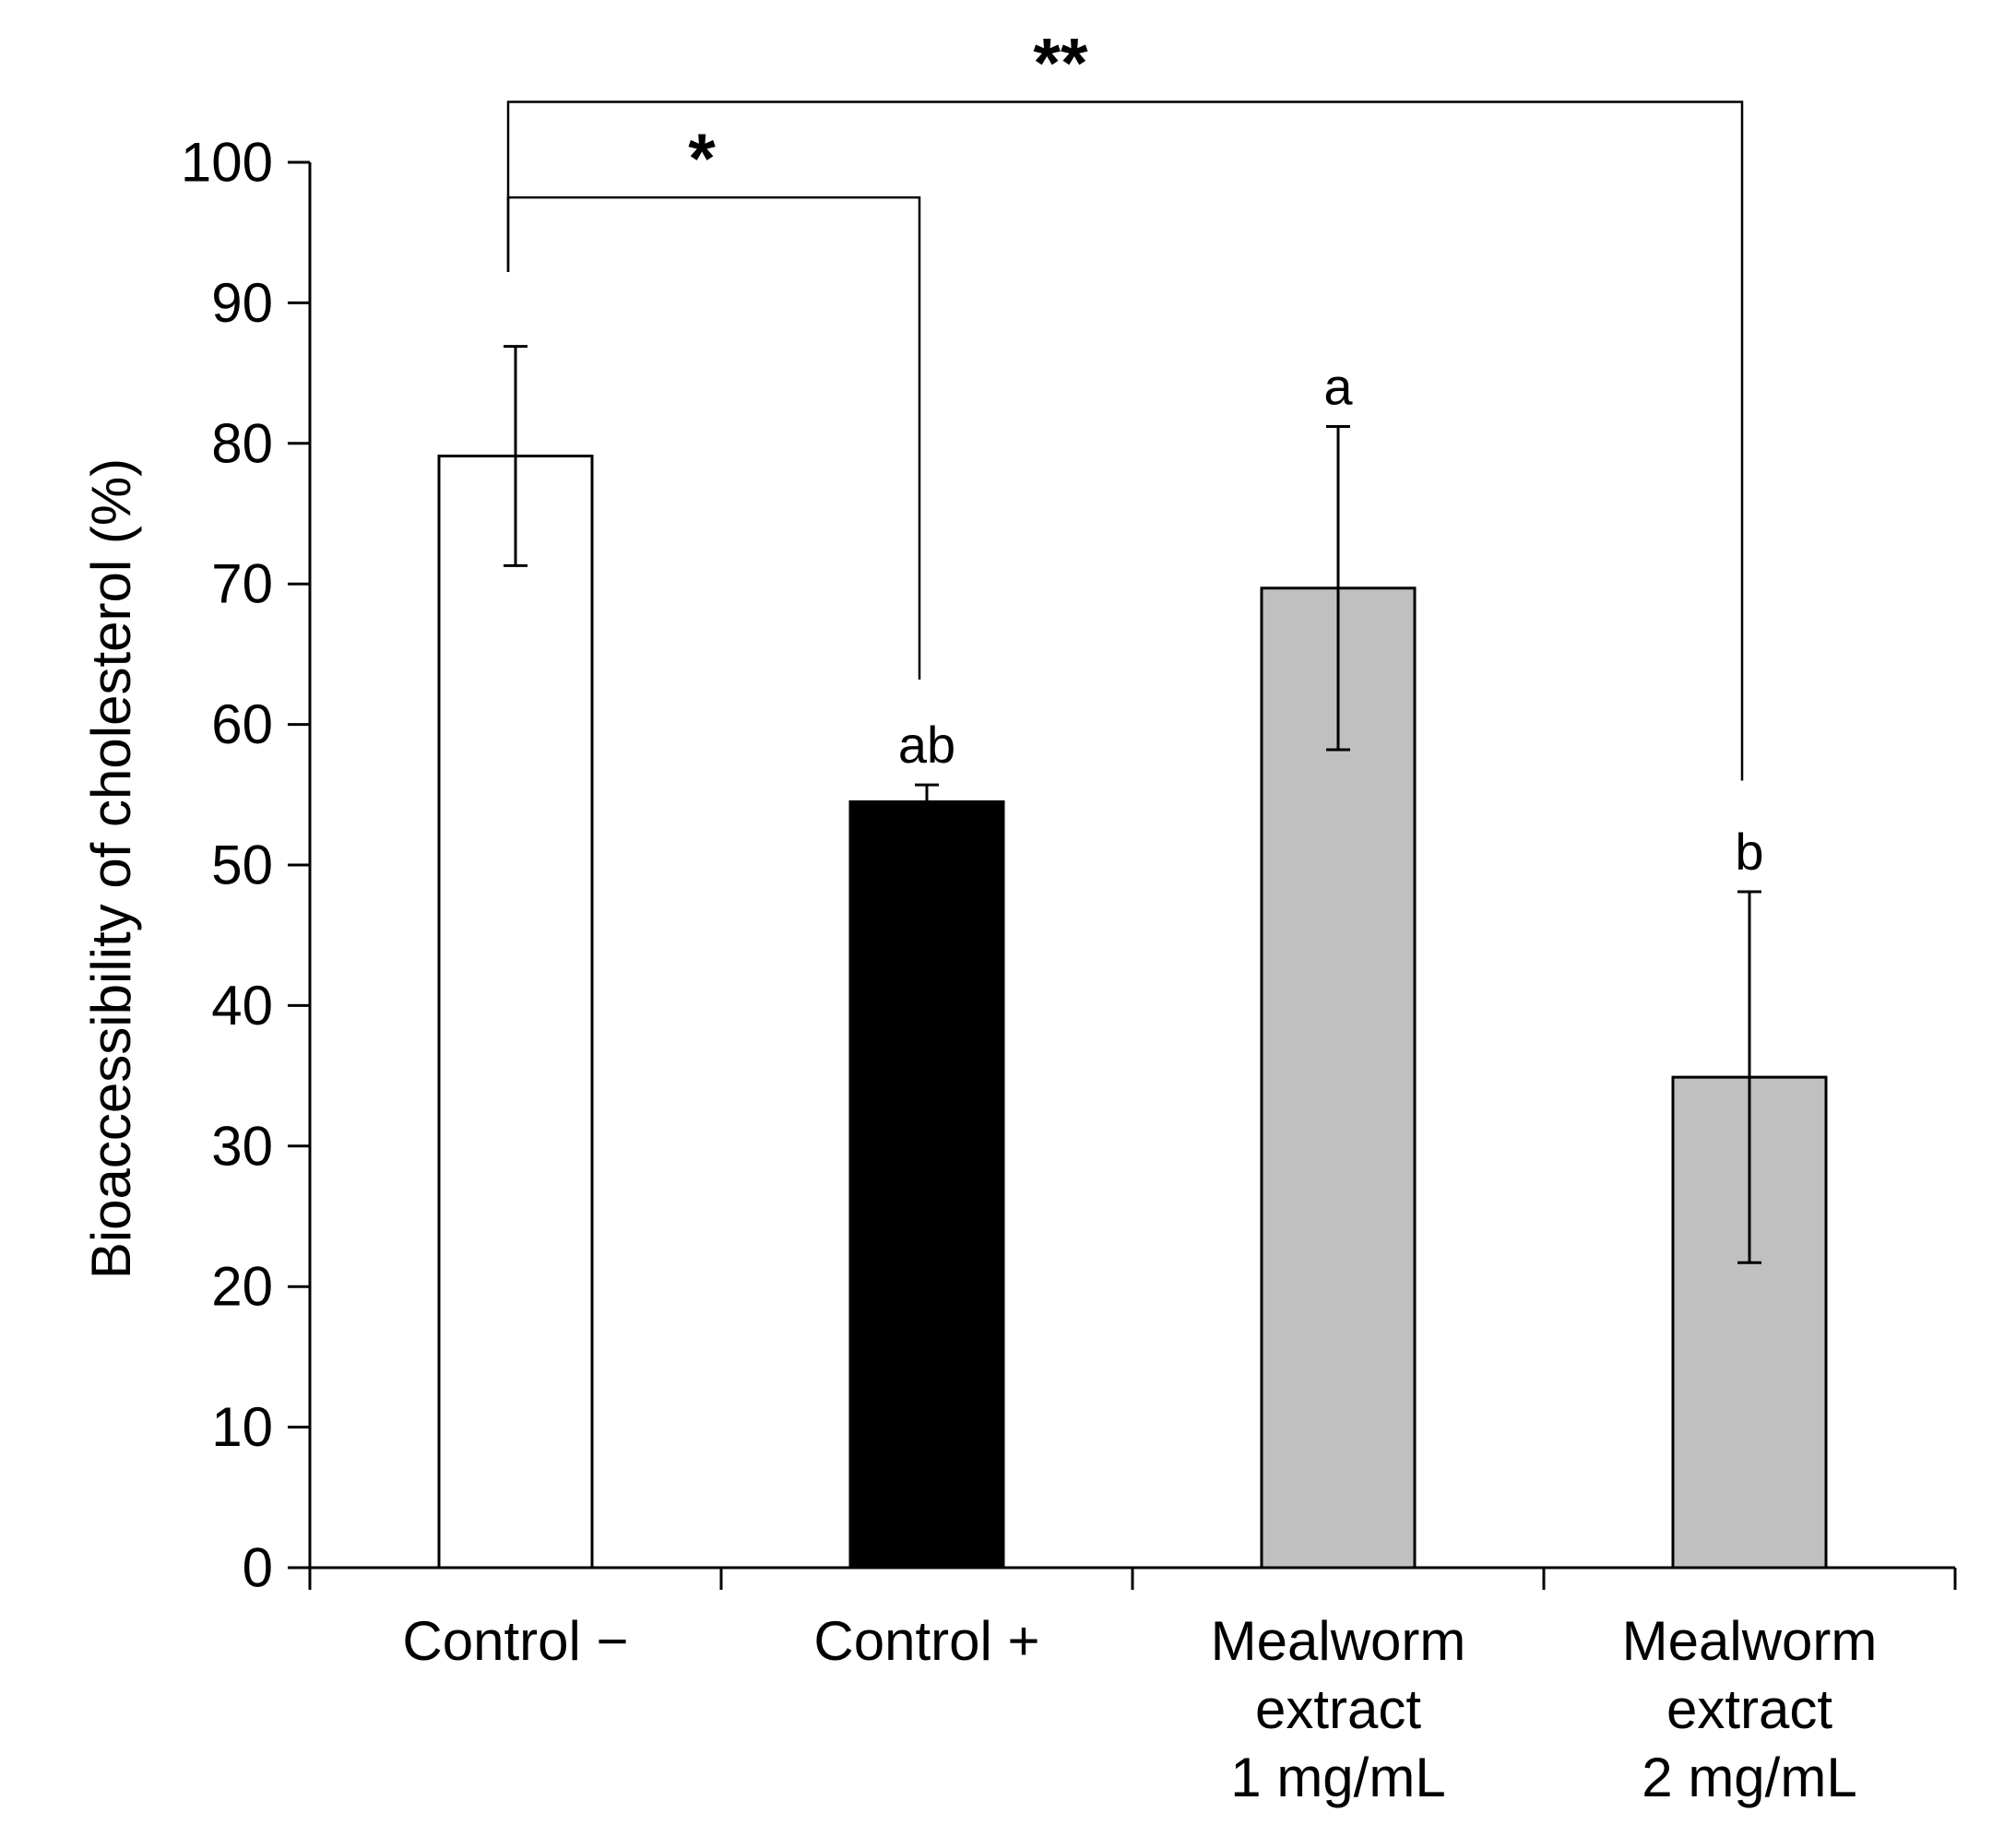 The width and height of the screenshot is (1992, 1848). Describe the element at coordinates (1338, 387) in the screenshot. I see `significance-letter: a` at that location.